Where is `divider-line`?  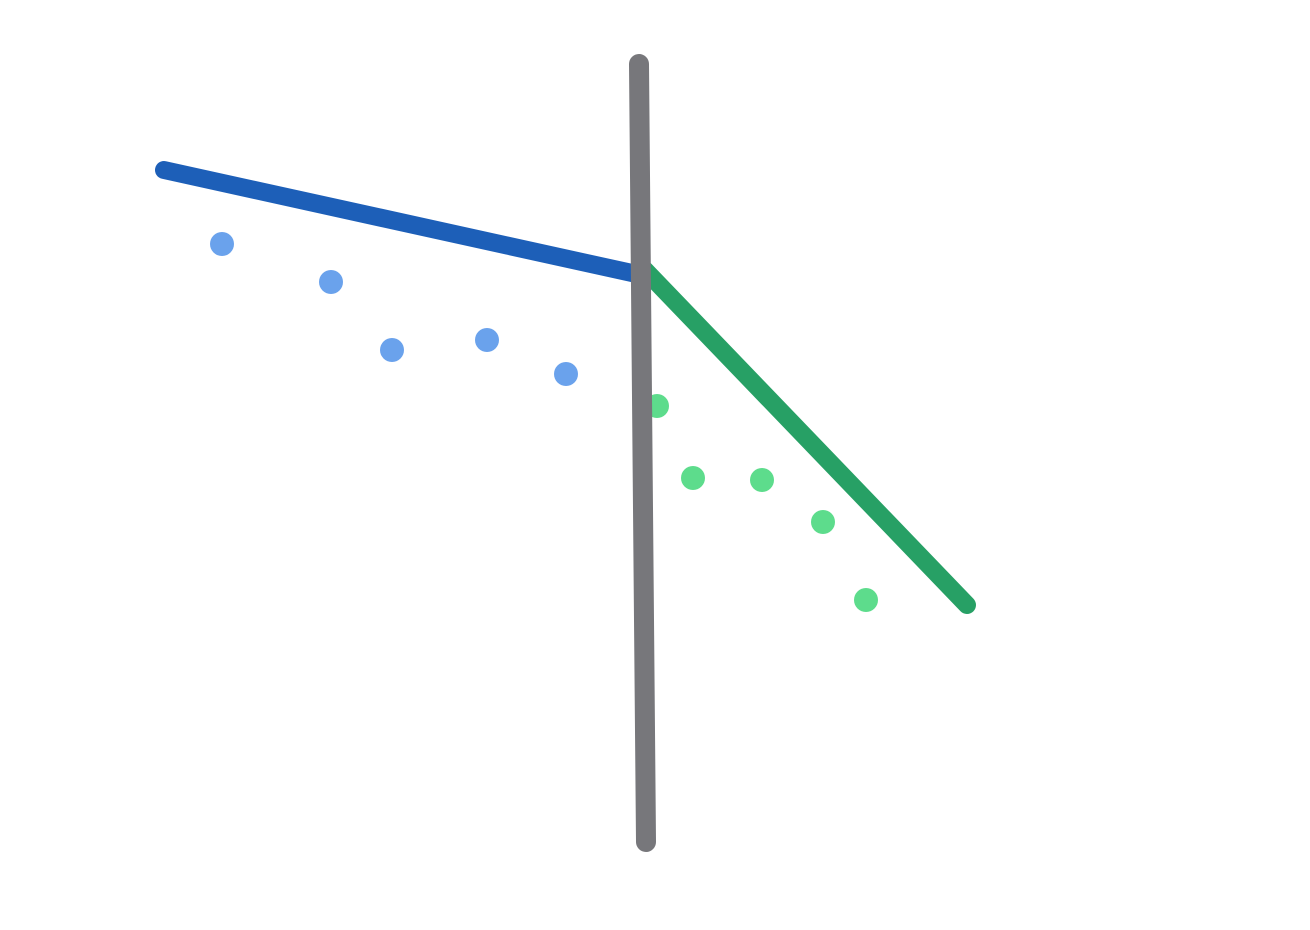 divider-line is located at coordinates (642, 453).